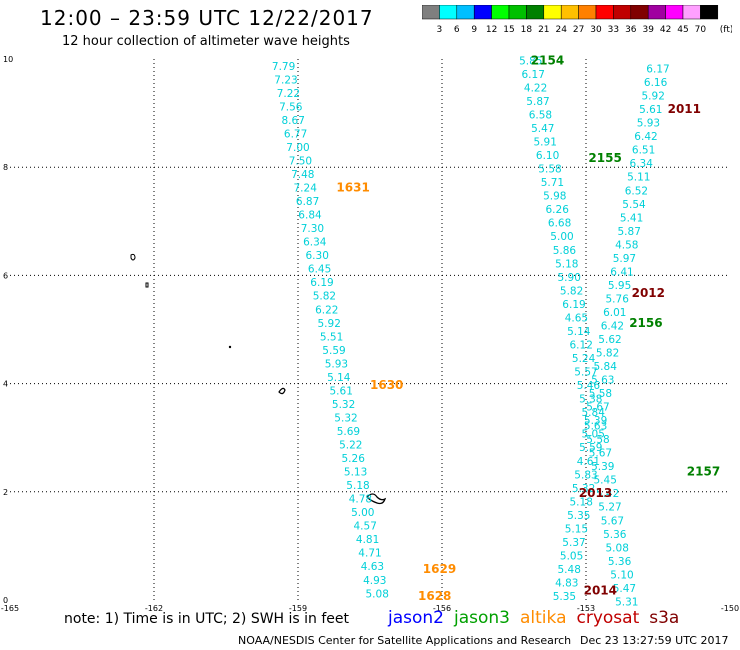  I want to click on y-tick-label: 6, so click(5, 275).